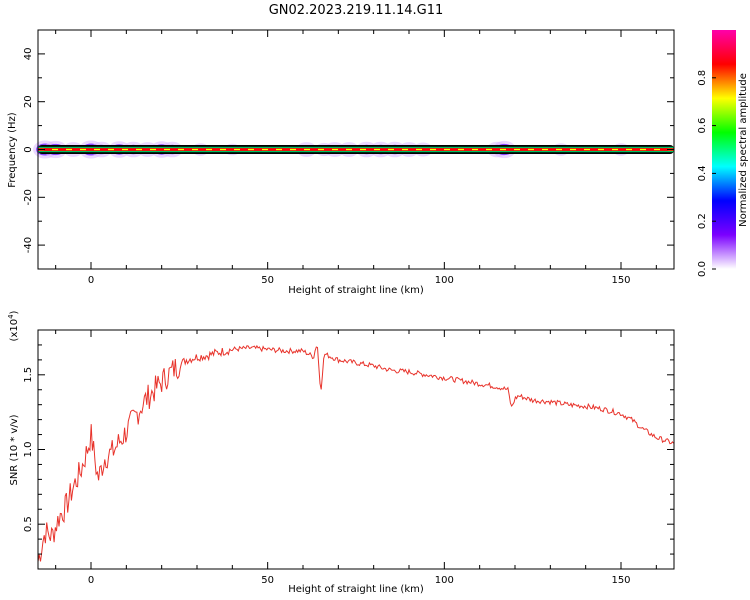 The image size is (750, 600). I want to click on y-tick-label: 40, so click(28, 54).